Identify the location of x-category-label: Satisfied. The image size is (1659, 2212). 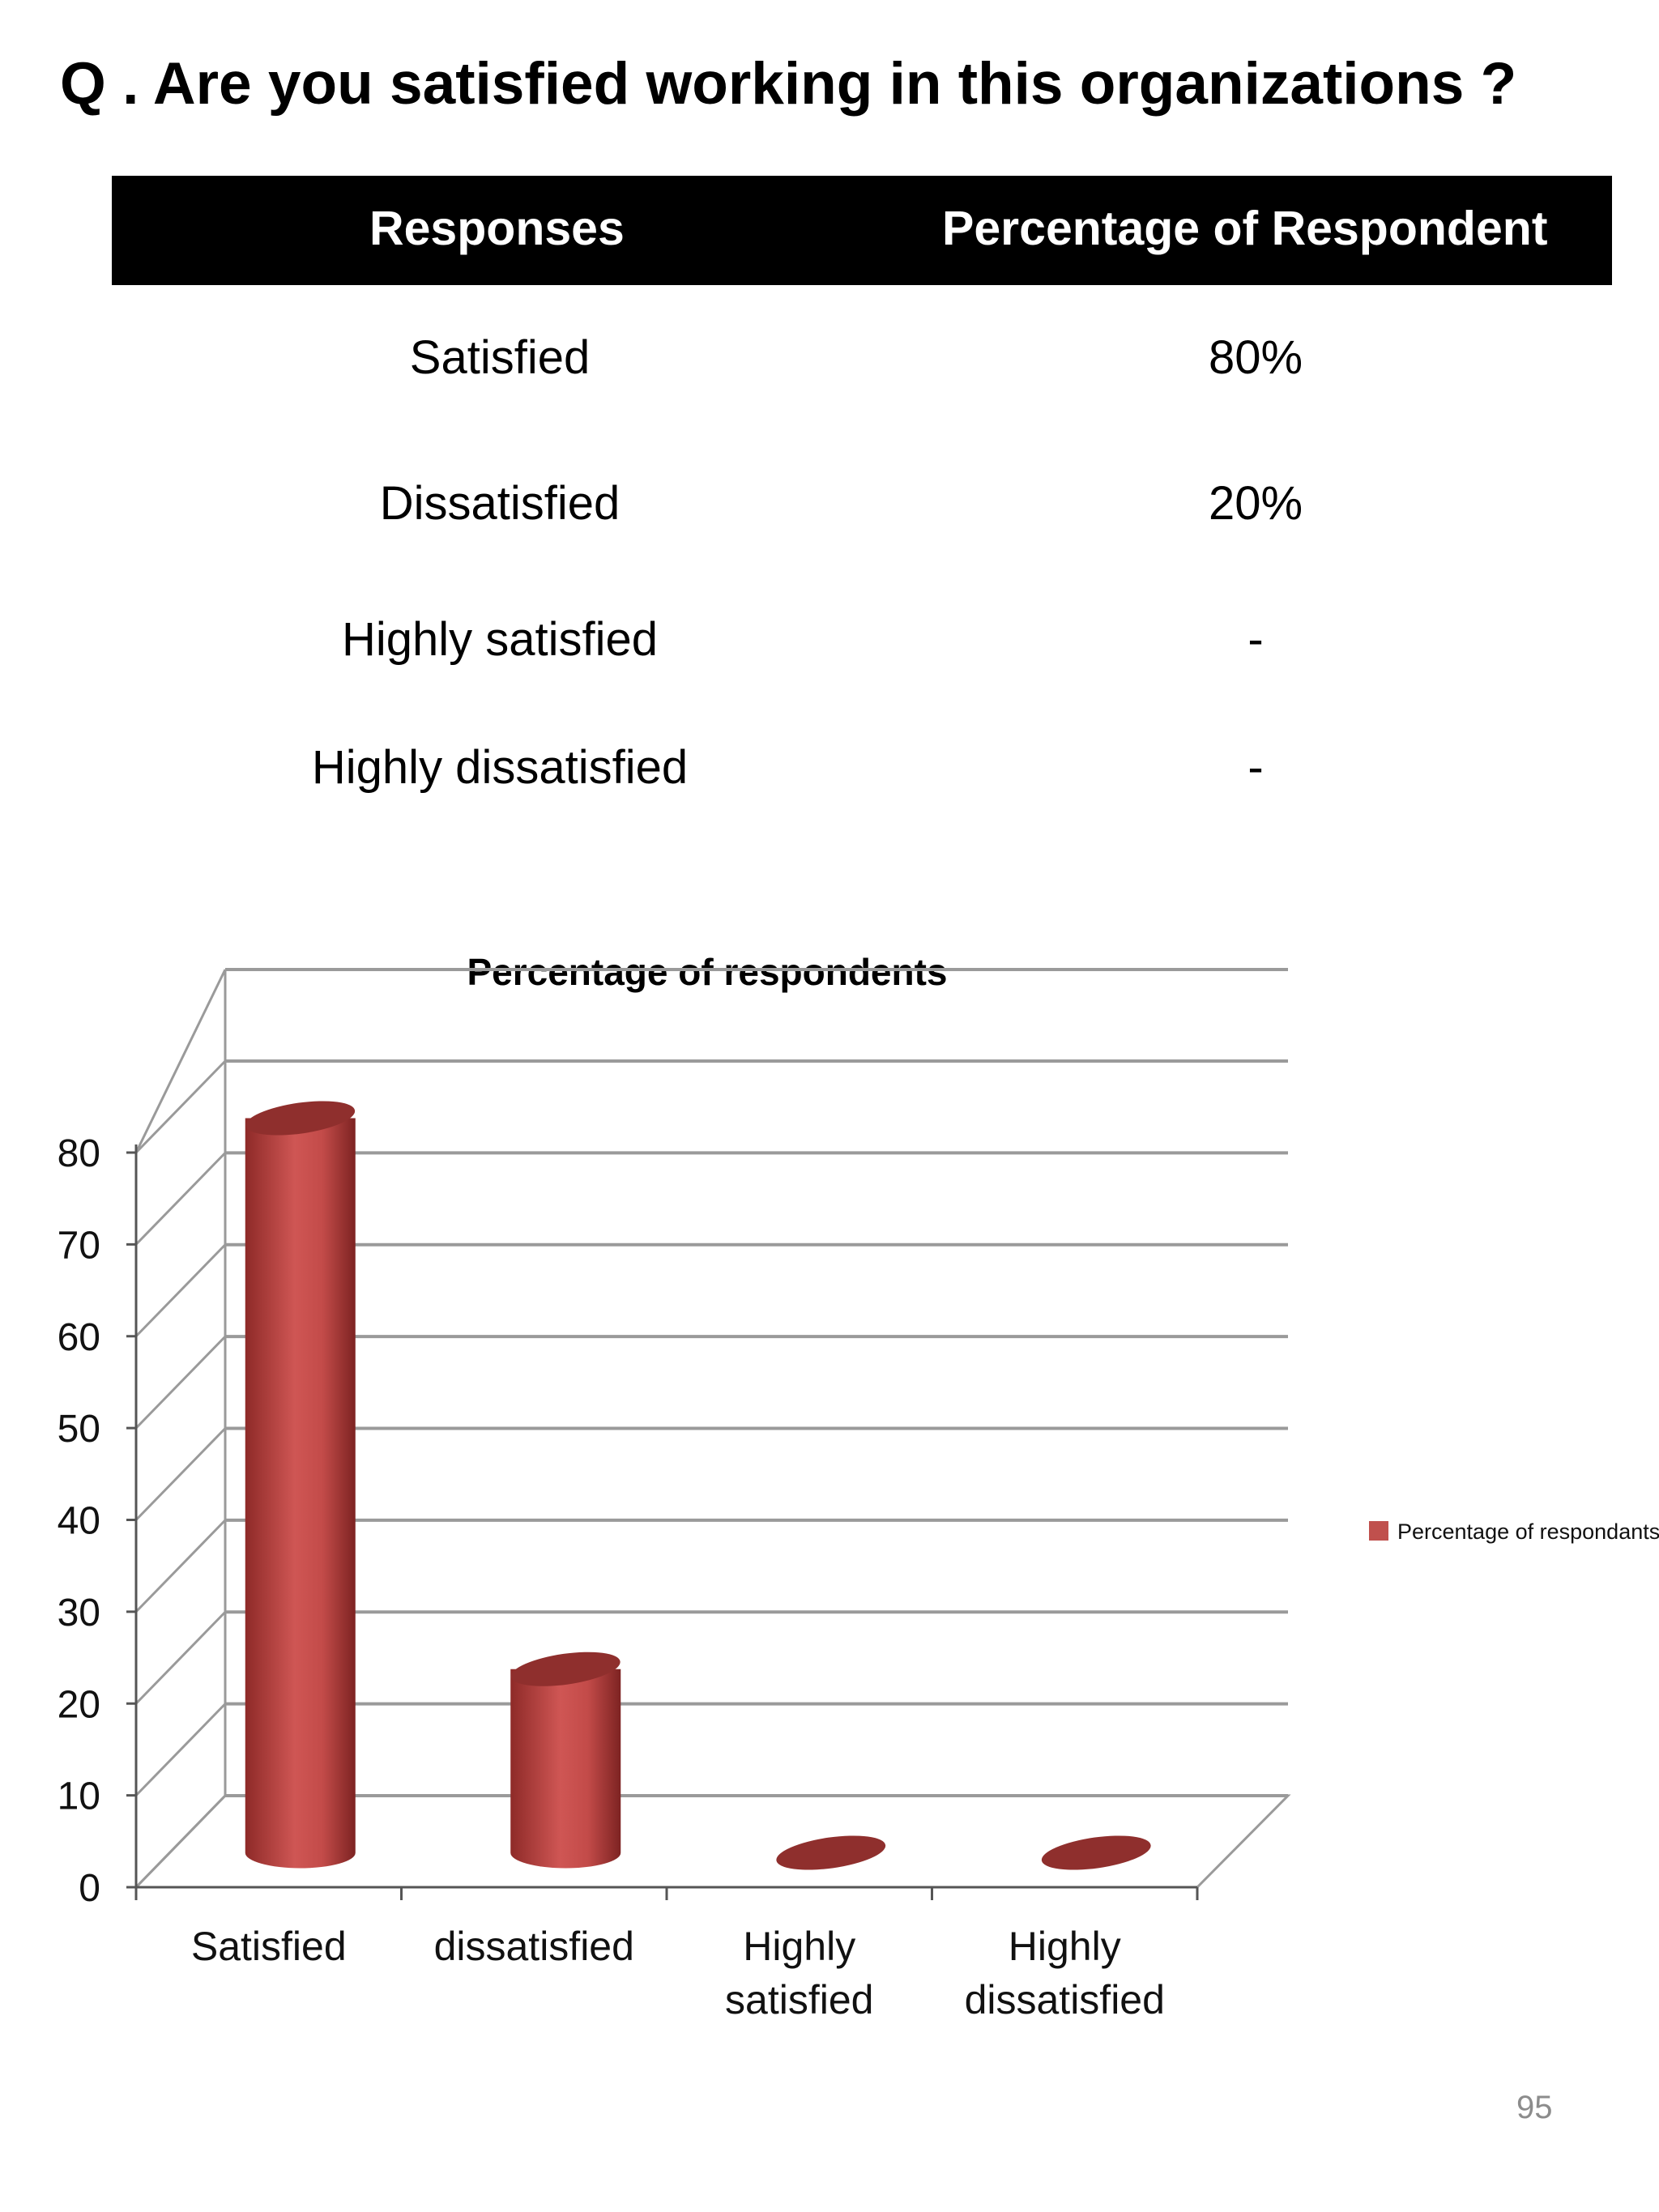
(269, 1946).